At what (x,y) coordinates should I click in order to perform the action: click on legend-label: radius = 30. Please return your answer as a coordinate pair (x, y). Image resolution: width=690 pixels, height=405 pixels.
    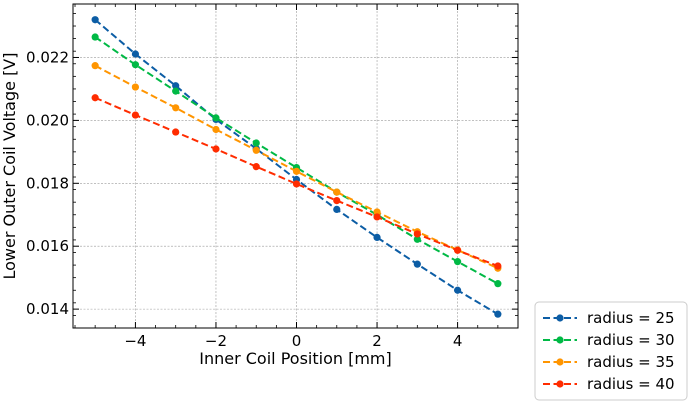
    Looking at the image, I should click on (631, 340).